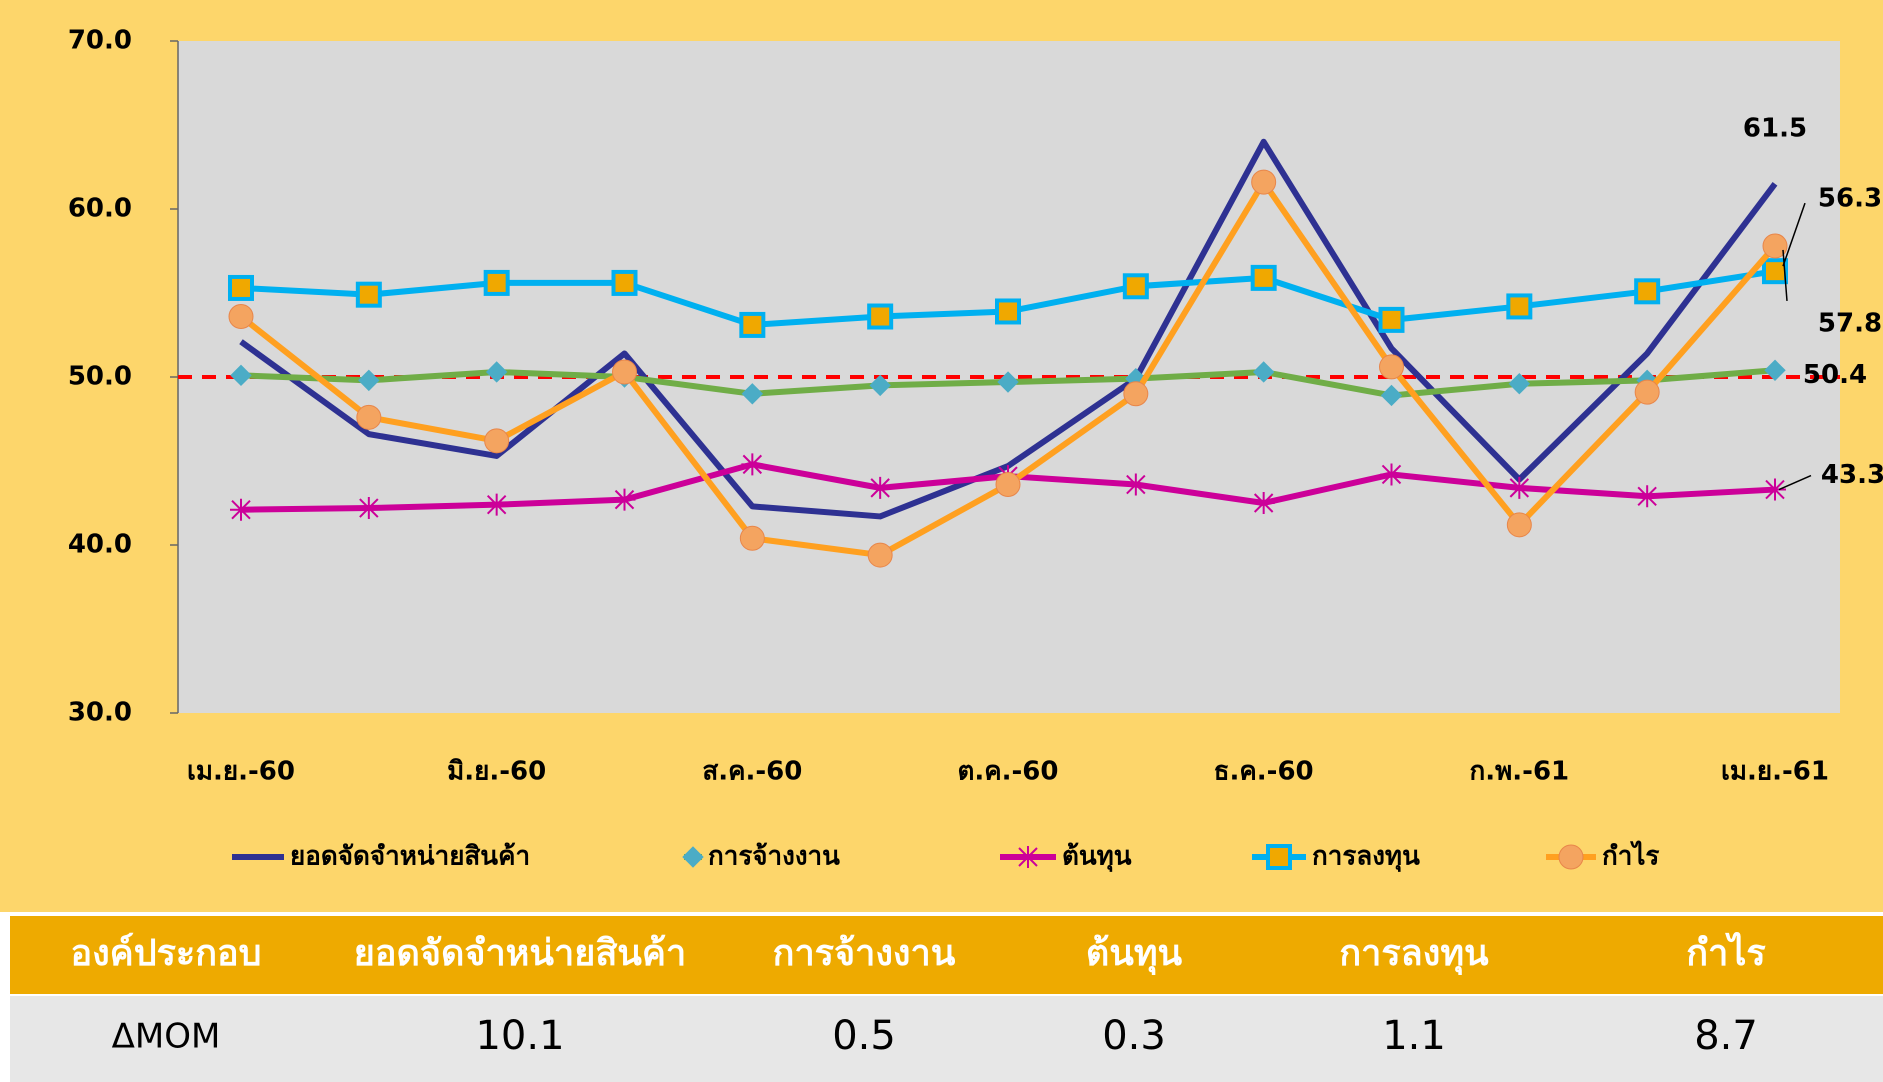 The image size is (1883, 1082). Describe the element at coordinates (1852, 475) in the screenshot. I see `data-label: 43.3` at that location.